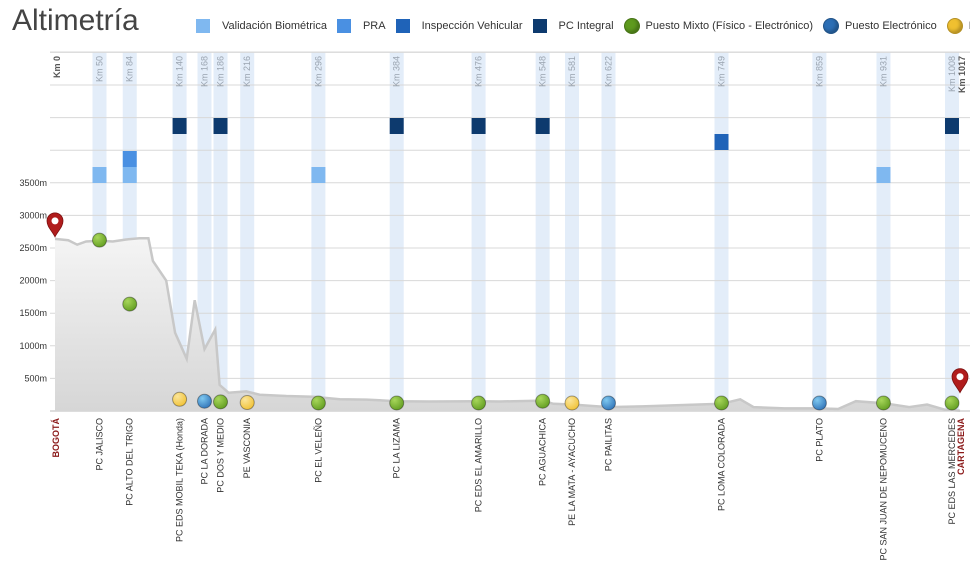 This screenshot has width=970, height=566. Describe the element at coordinates (572, 71) in the screenshot. I see `km-label: Km 581` at that location.